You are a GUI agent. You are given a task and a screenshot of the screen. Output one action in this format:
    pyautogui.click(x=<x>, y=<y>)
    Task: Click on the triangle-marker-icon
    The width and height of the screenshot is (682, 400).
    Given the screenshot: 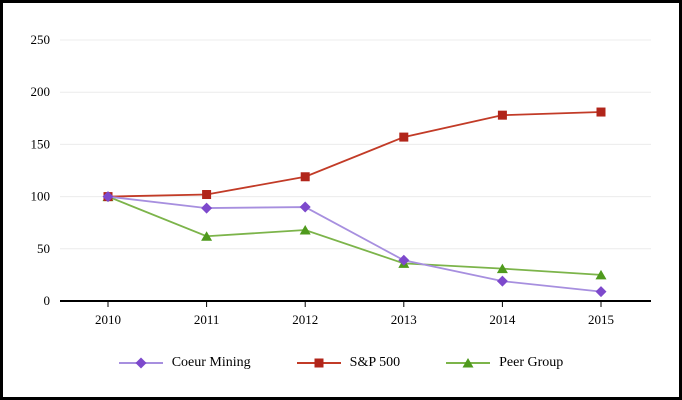 What is the action you would take?
    pyautogui.click(x=468, y=363)
    